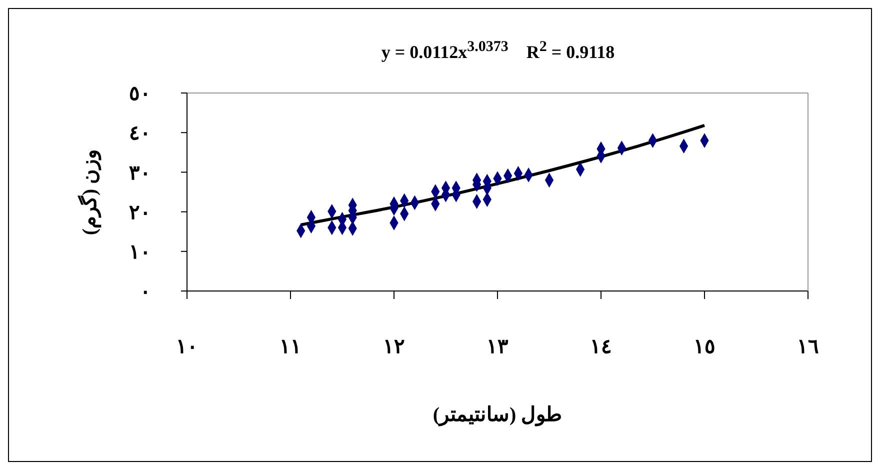 The height and width of the screenshot is (470, 880). Describe the element at coordinates (145, 292) in the screenshot. I see `y-tick-label: ٠` at that location.